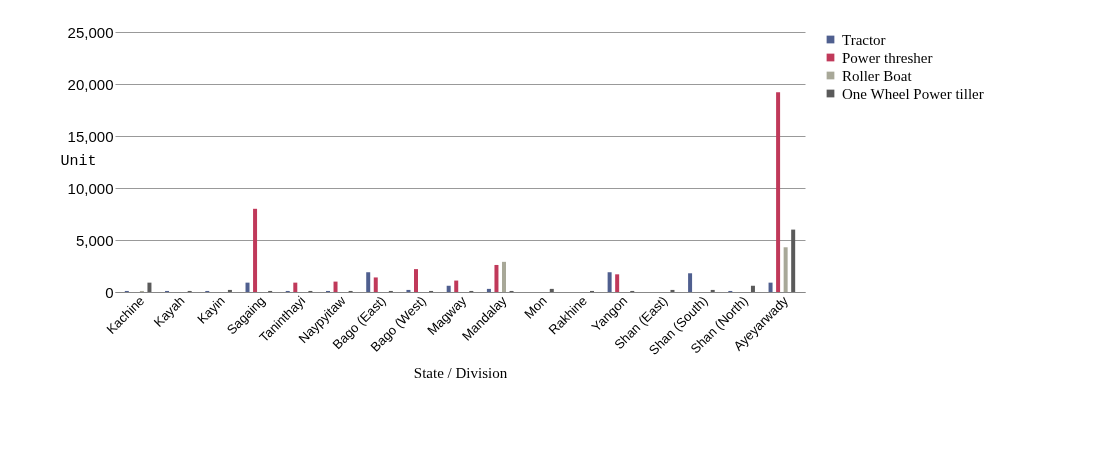  Describe the element at coordinates (90, 136) in the screenshot. I see `y-tick-label: 15,000` at that location.